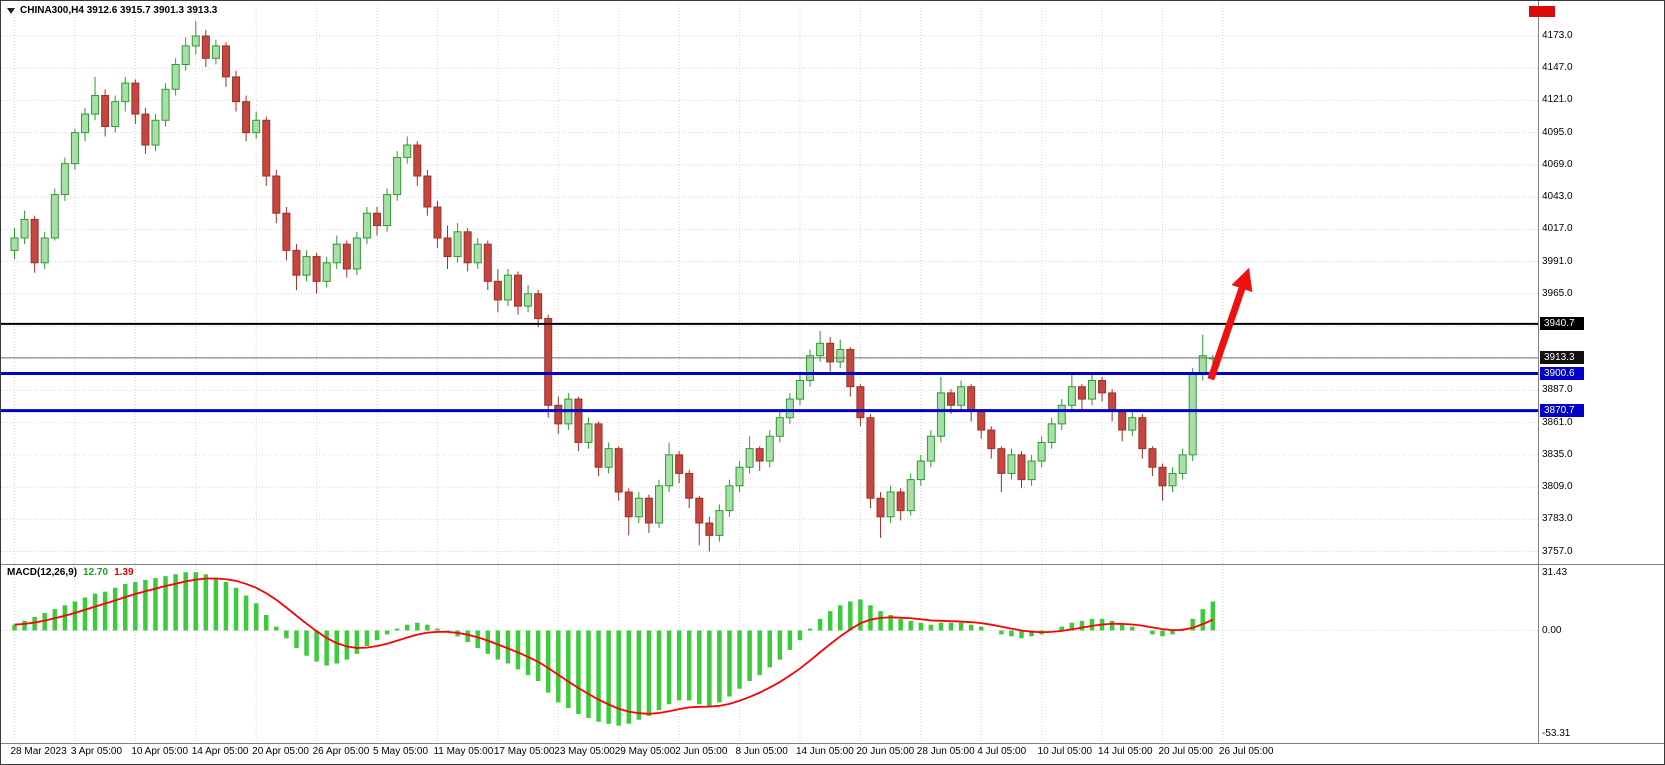  What do you see at coordinates (614, 646) in the screenshot?
I see `macd-signal-line` at bounding box center [614, 646].